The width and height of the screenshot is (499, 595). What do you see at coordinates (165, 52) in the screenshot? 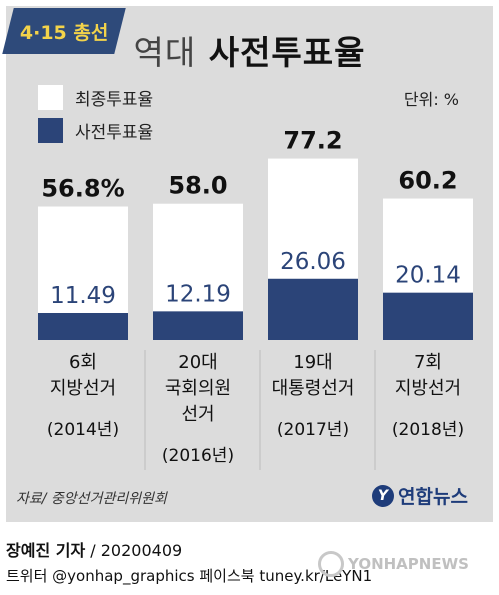
I see `title-light: 역대` at bounding box center [165, 52].